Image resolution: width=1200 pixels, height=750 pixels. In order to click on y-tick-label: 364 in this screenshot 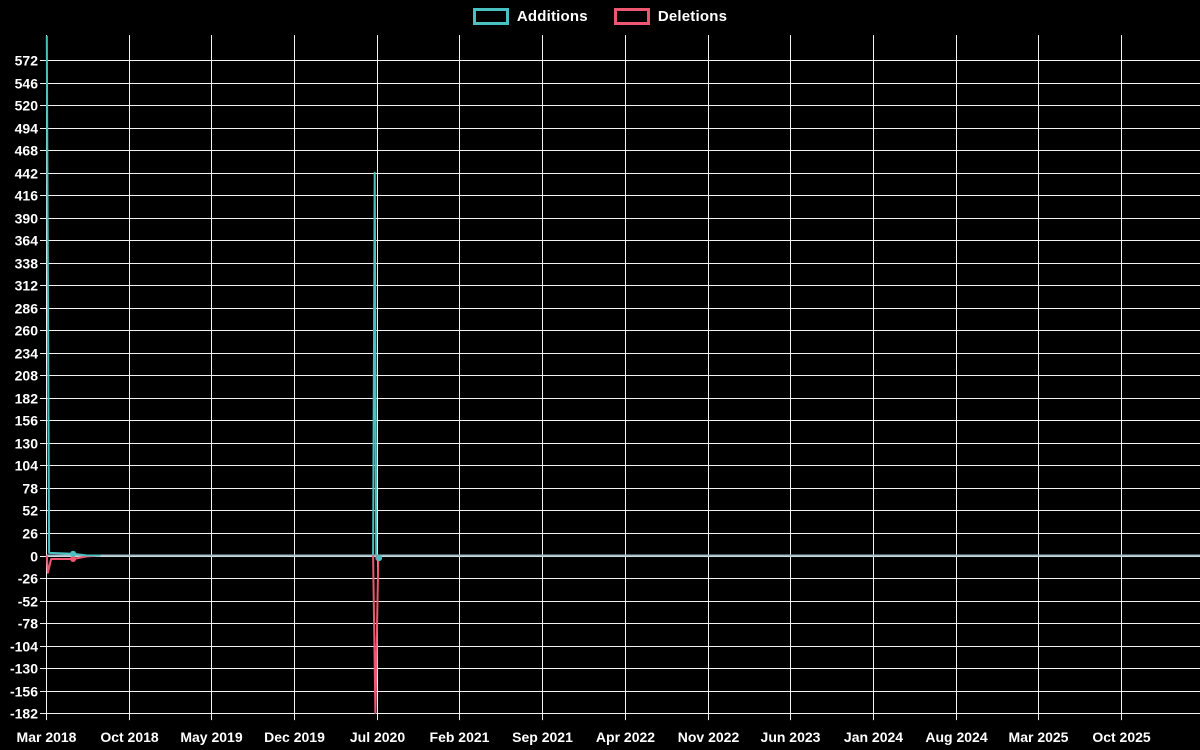, I will do `click(27, 241)`.